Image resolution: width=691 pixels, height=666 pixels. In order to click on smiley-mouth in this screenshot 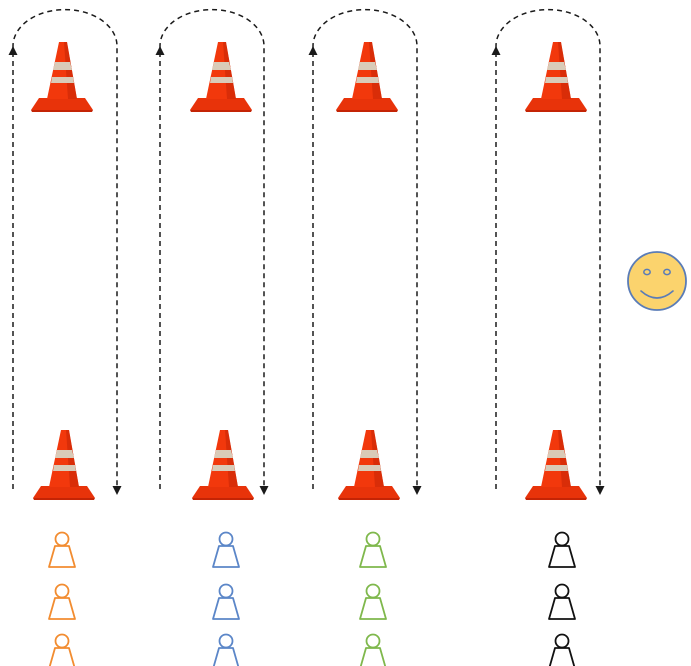, I will do `click(657, 294)`.